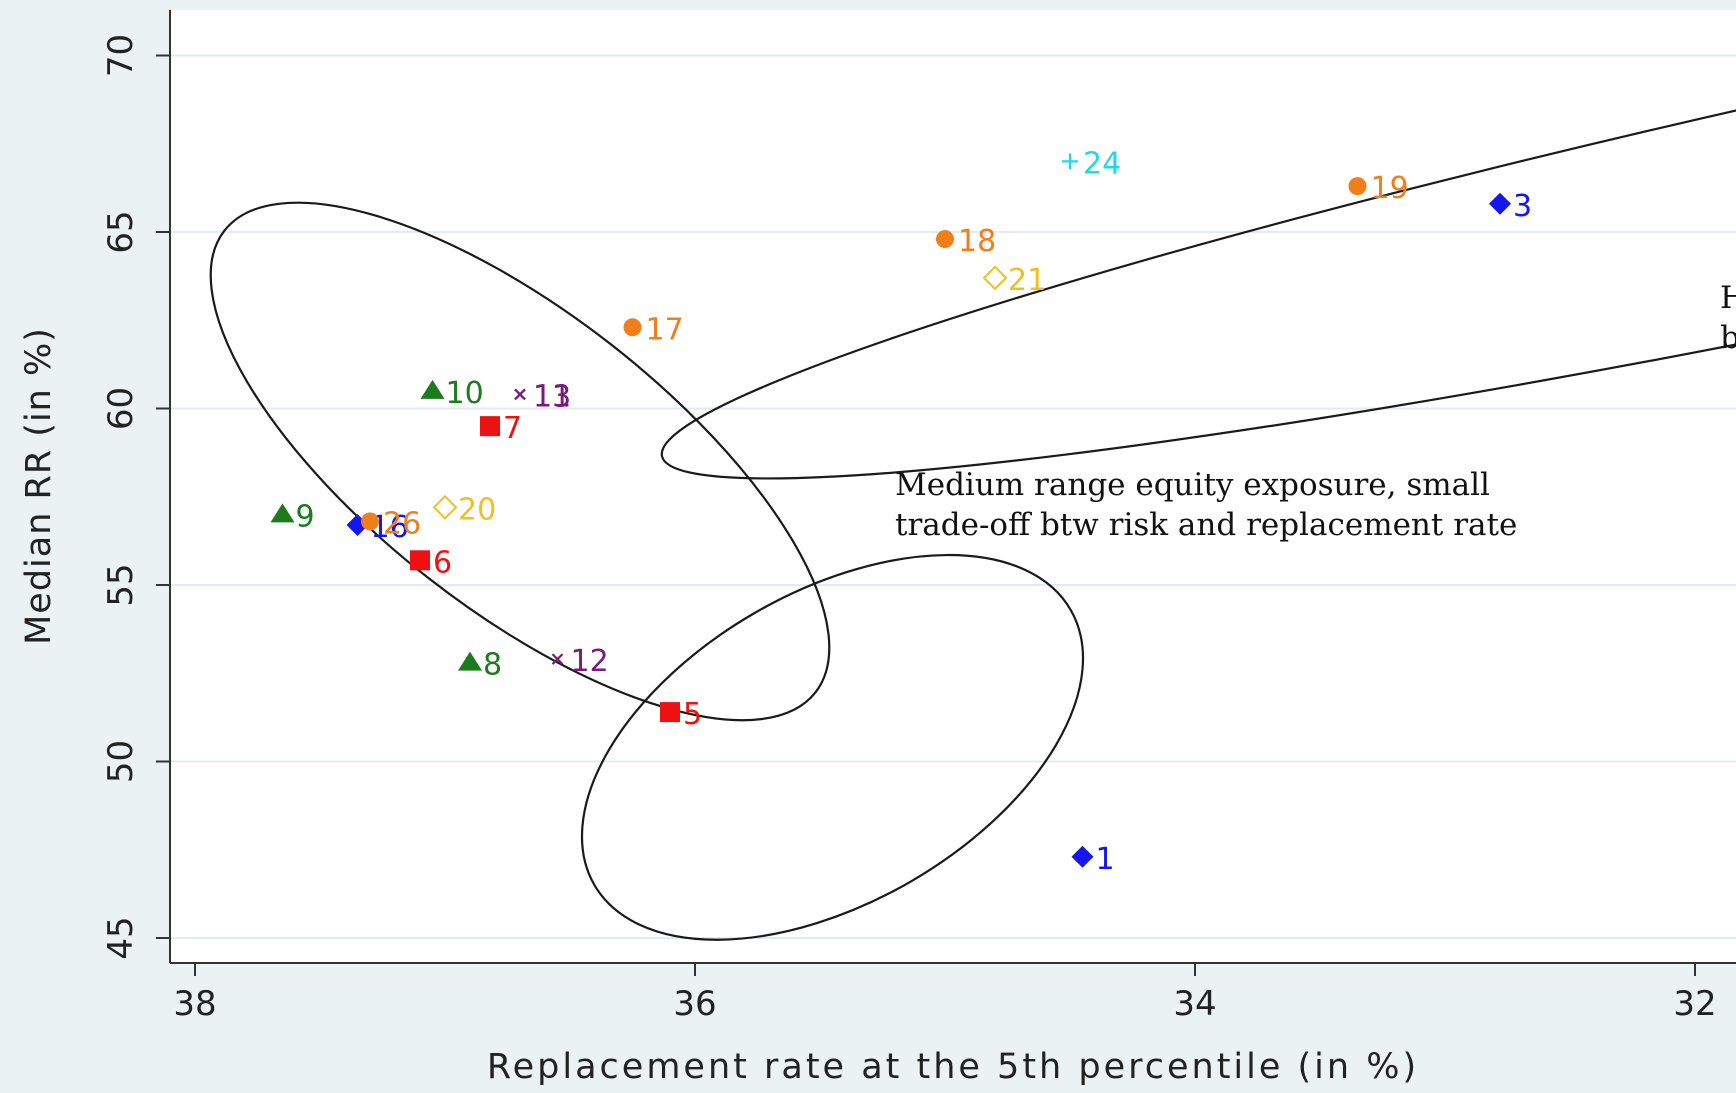 The width and height of the screenshot is (1736, 1093). I want to click on annotation-0-line-0: High equity exposure, large trade-off, so click(1728, 298).